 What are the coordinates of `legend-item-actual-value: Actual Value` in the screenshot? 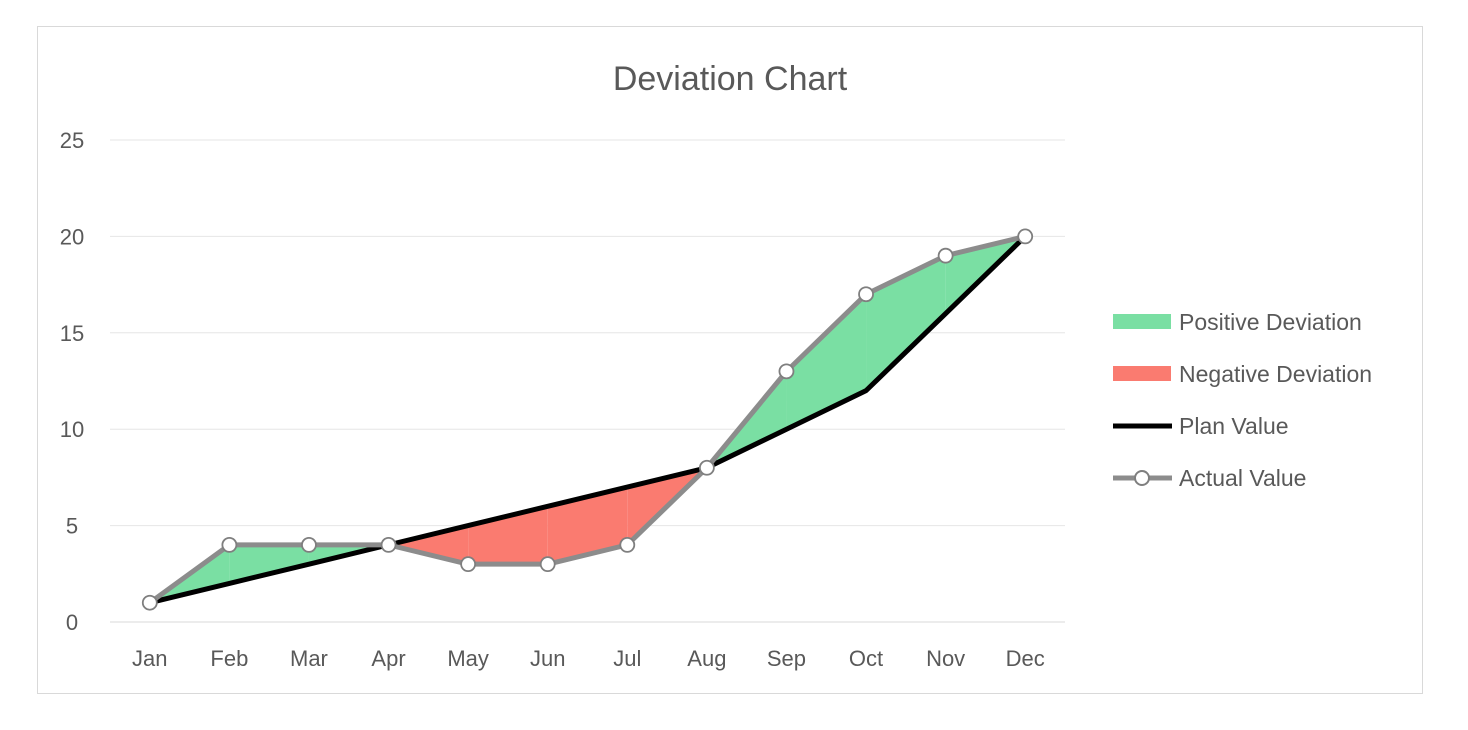 It's located at (1209, 478).